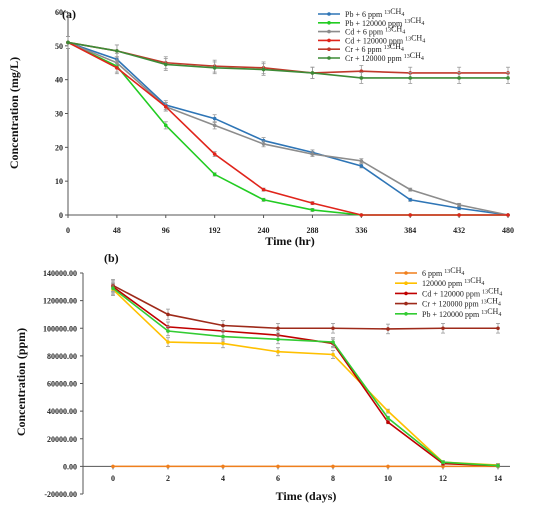 The image size is (550, 512). Describe the element at coordinates (306, 496) in the screenshot. I see `x-axis-label-1: Time (days)` at that location.